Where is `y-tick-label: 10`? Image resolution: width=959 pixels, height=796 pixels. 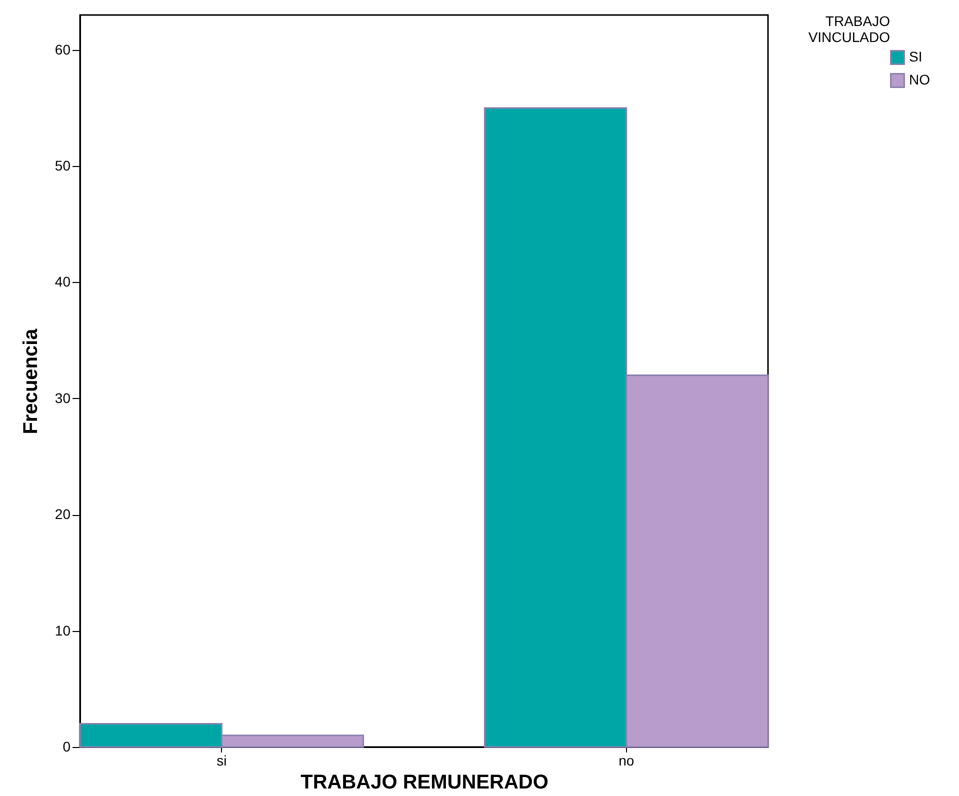
y-tick-label: 10 is located at coordinates (62, 630).